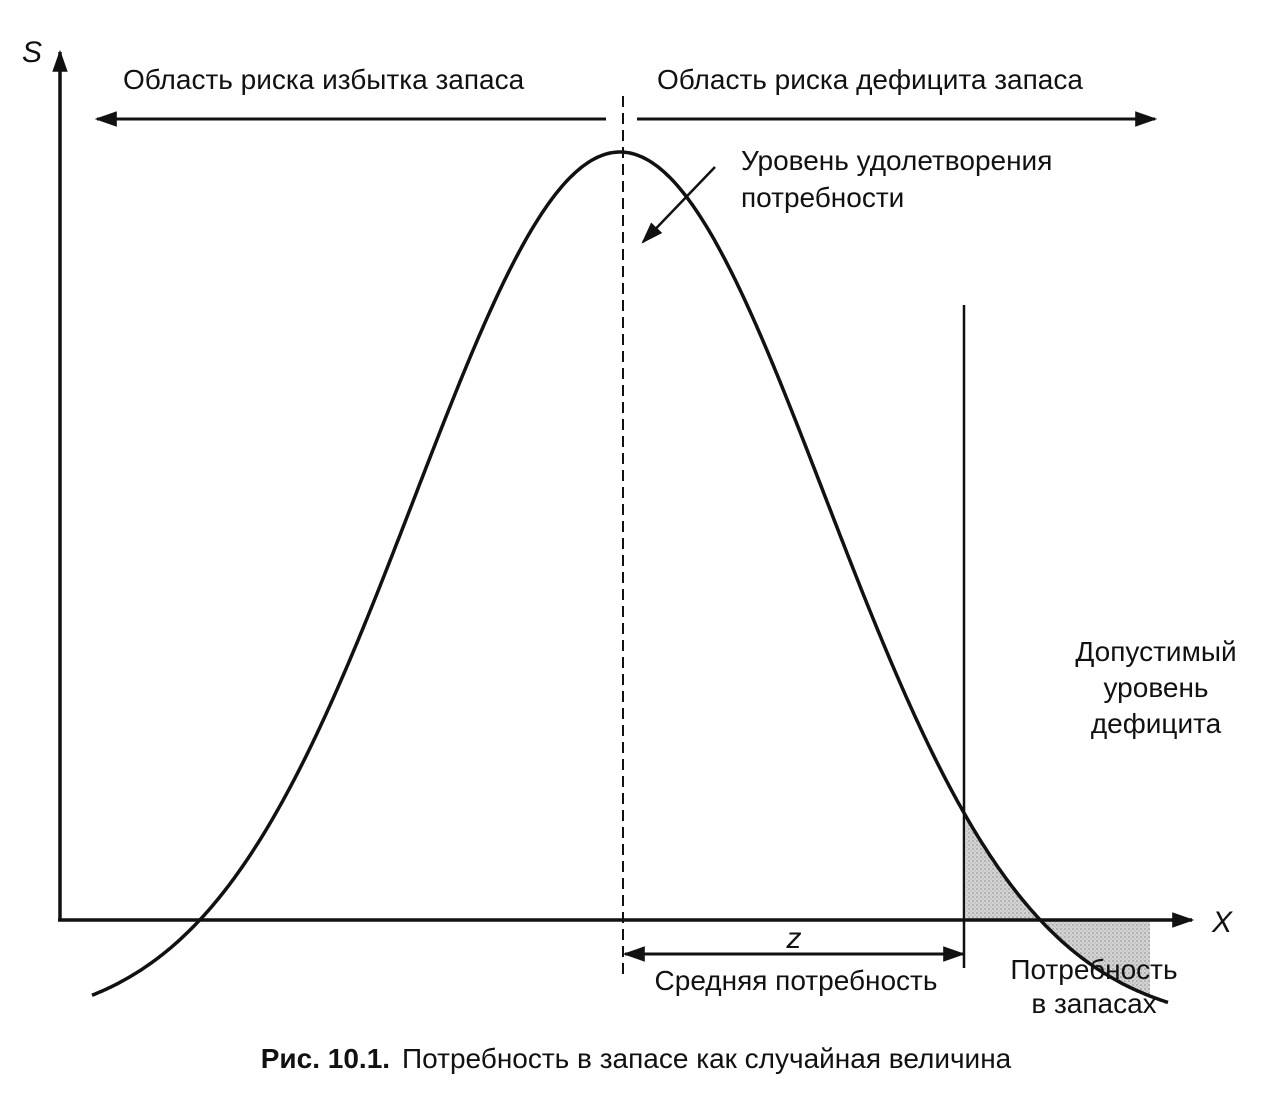  What do you see at coordinates (1155, 687) in the screenshot?
I see `deficit-label-line2: уровень` at bounding box center [1155, 687].